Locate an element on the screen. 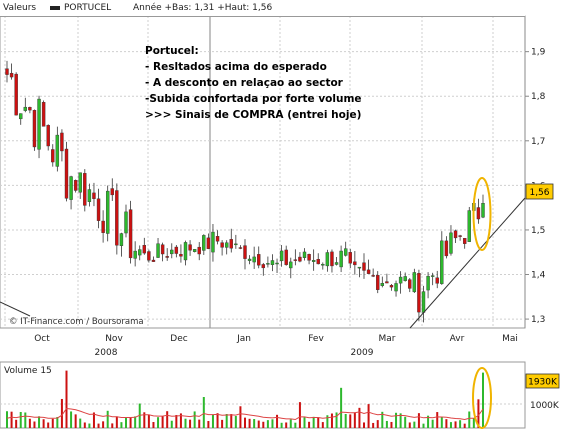 This screenshot has height=433, width=570. source-label: Valeurs is located at coordinates (20, 8).